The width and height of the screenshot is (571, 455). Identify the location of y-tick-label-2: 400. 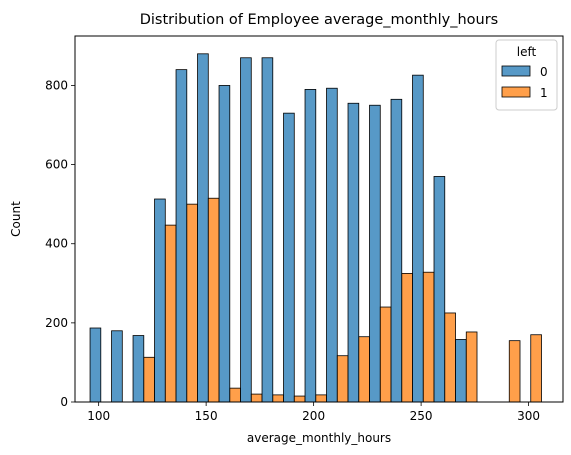
(56, 244).